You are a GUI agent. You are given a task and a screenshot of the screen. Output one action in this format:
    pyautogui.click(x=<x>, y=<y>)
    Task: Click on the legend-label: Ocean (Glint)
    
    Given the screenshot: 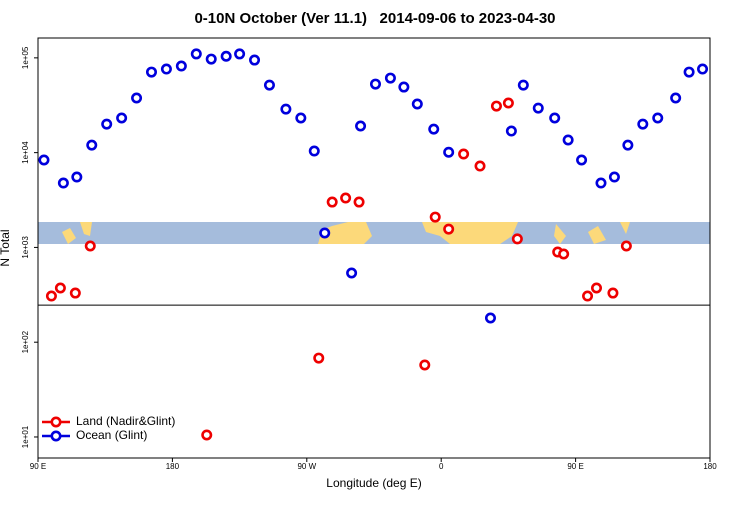 What is the action you would take?
    pyautogui.click(x=111, y=435)
    